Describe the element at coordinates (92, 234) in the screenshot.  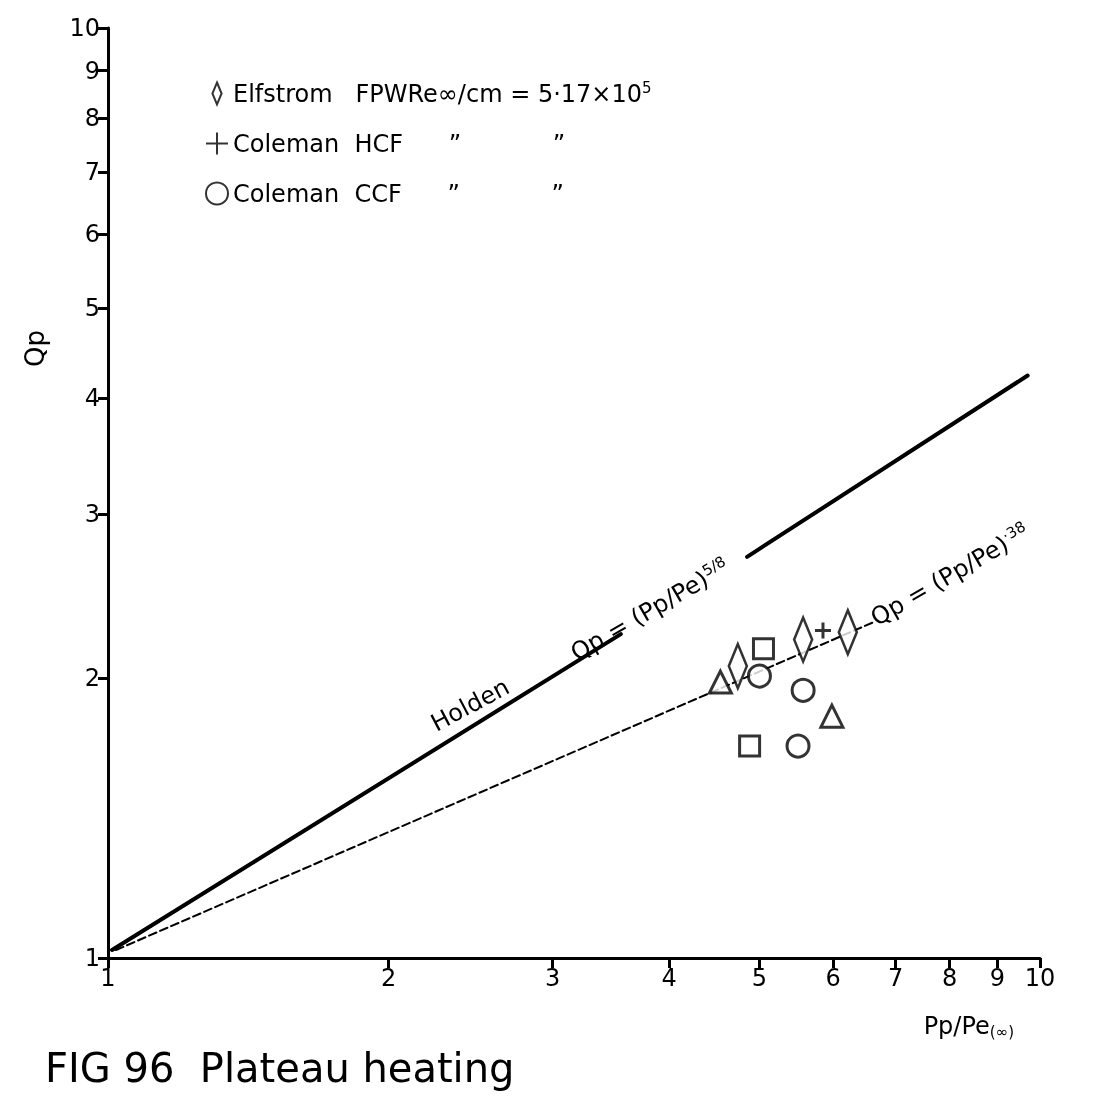
I see `y-tick-label: 6` at that location.